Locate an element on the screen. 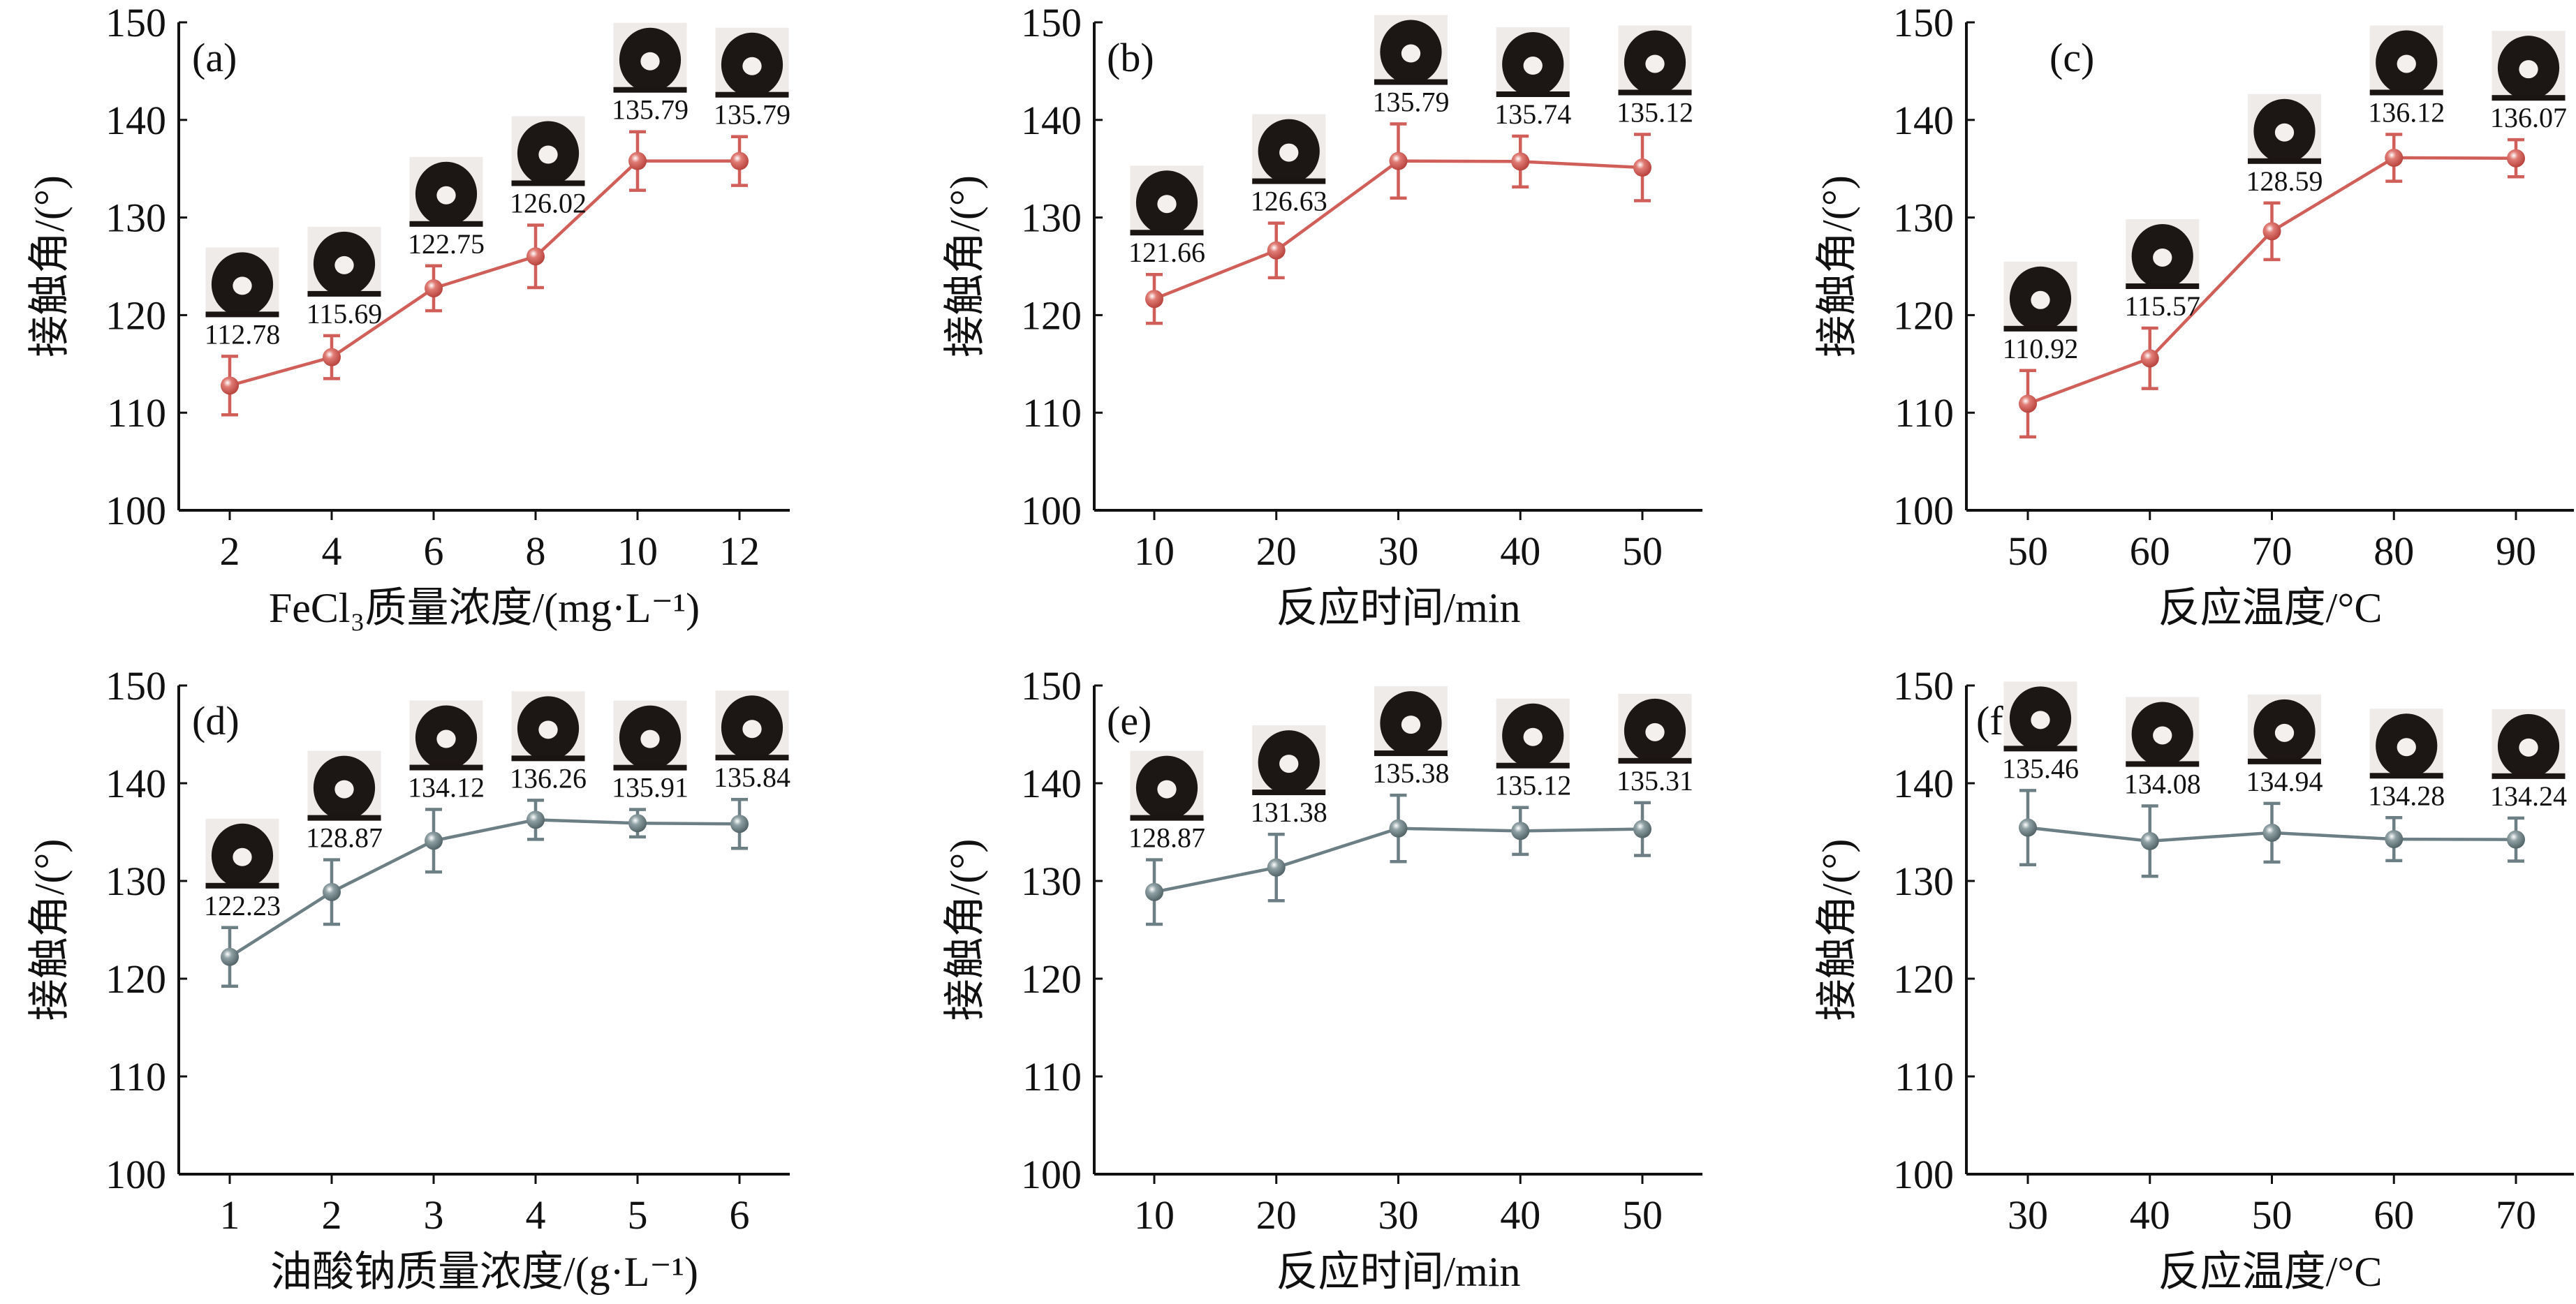 The image size is (2576, 1304). data-label: 121.66 is located at coordinates (1166, 252).